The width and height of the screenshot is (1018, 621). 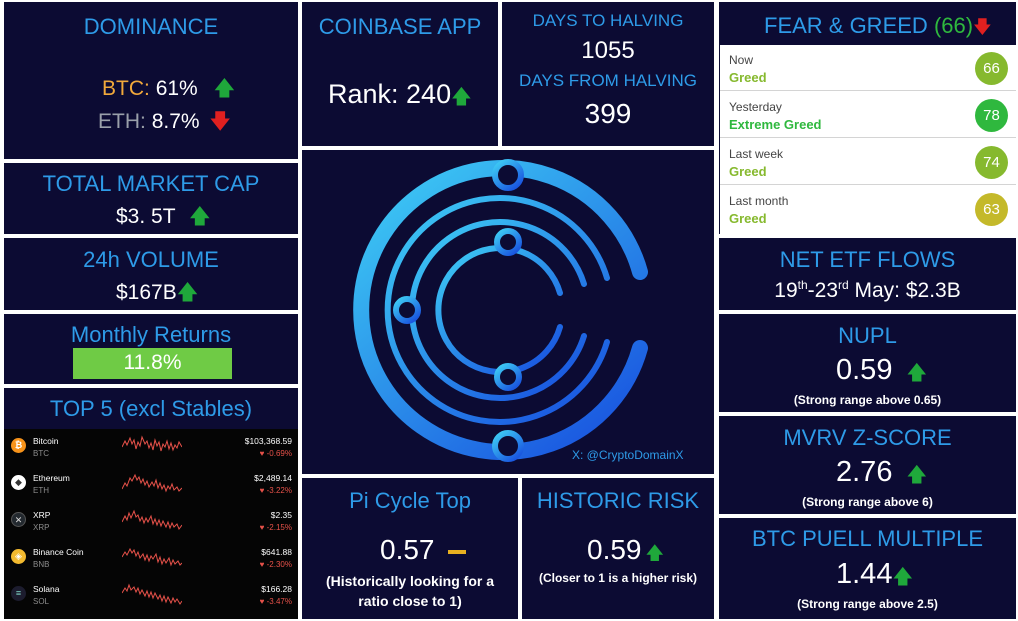 I want to click on puell-note: (Strong range above 2.5), so click(x=867, y=604).